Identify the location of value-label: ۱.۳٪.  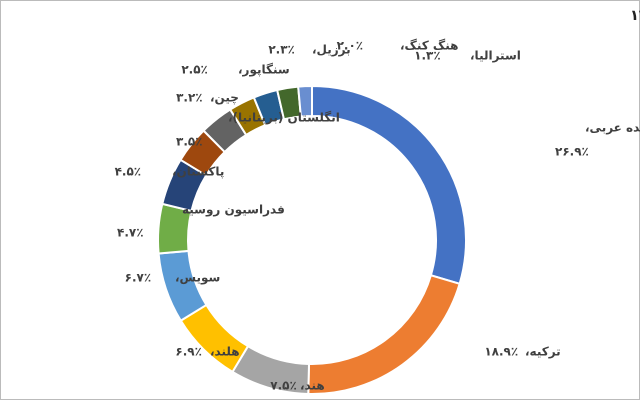
(427, 56).